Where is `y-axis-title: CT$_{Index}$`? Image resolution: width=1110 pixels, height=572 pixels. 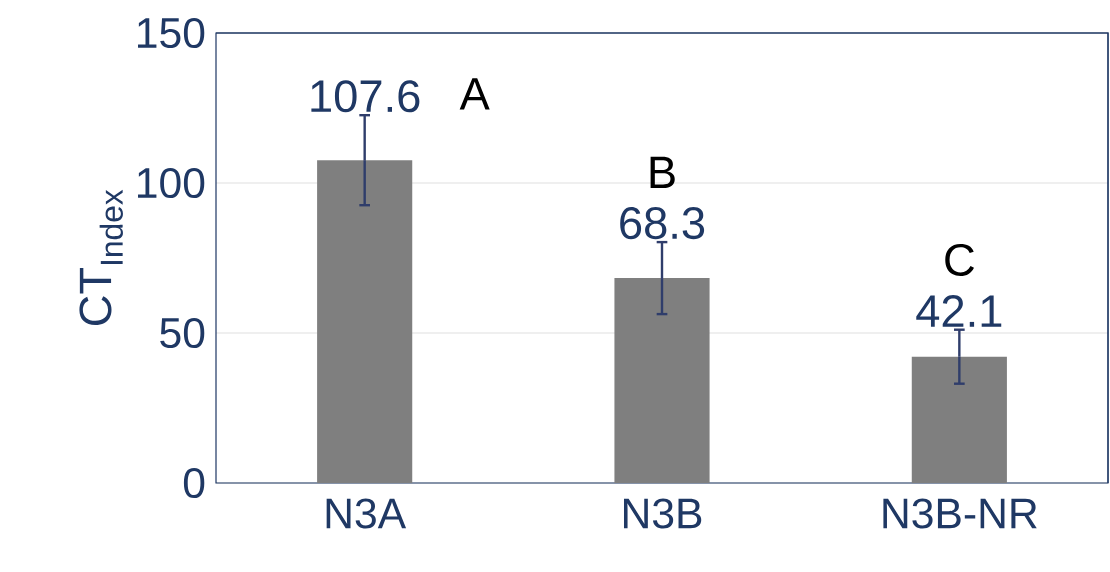 y-axis-title: CT$_{Index}$ is located at coordinates (101, 257).